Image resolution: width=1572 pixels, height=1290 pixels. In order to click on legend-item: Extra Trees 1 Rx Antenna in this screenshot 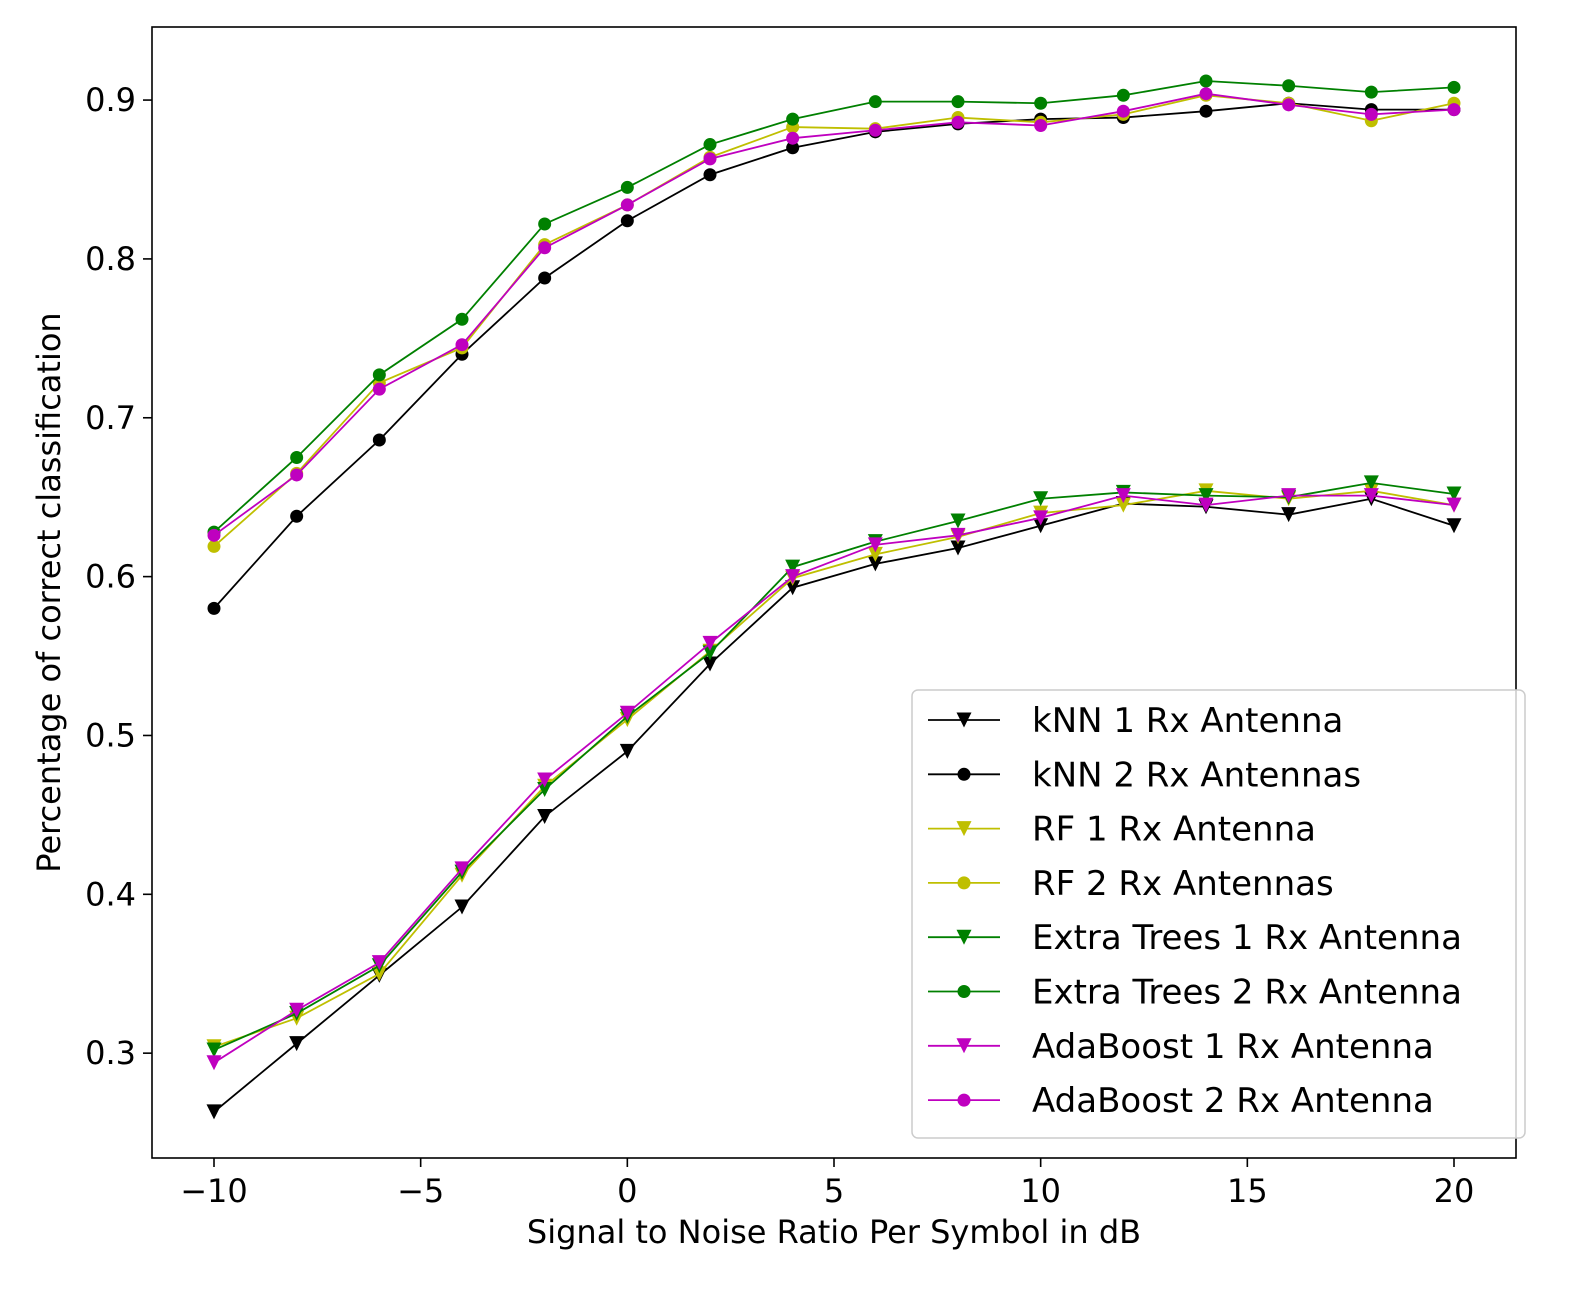, I will do `click(1195, 938)`.